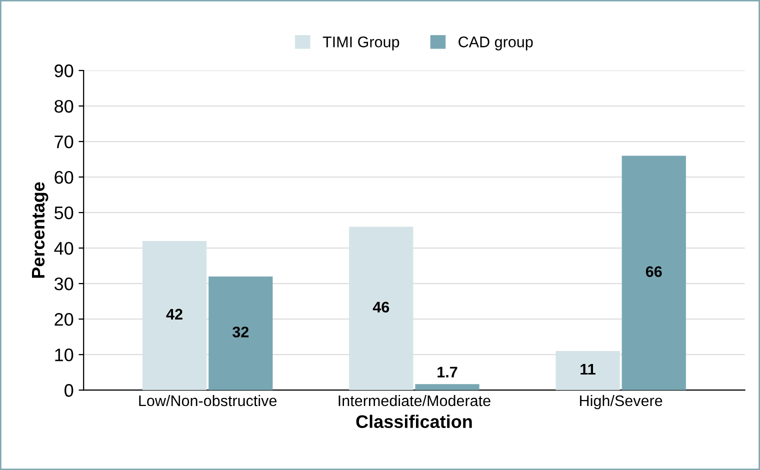 This screenshot has width=760, height=470. What do you see at coordinates (361, 43) in the screenshot?
I see `legend-label: TIMI Group` at bounding box center [361, 43].